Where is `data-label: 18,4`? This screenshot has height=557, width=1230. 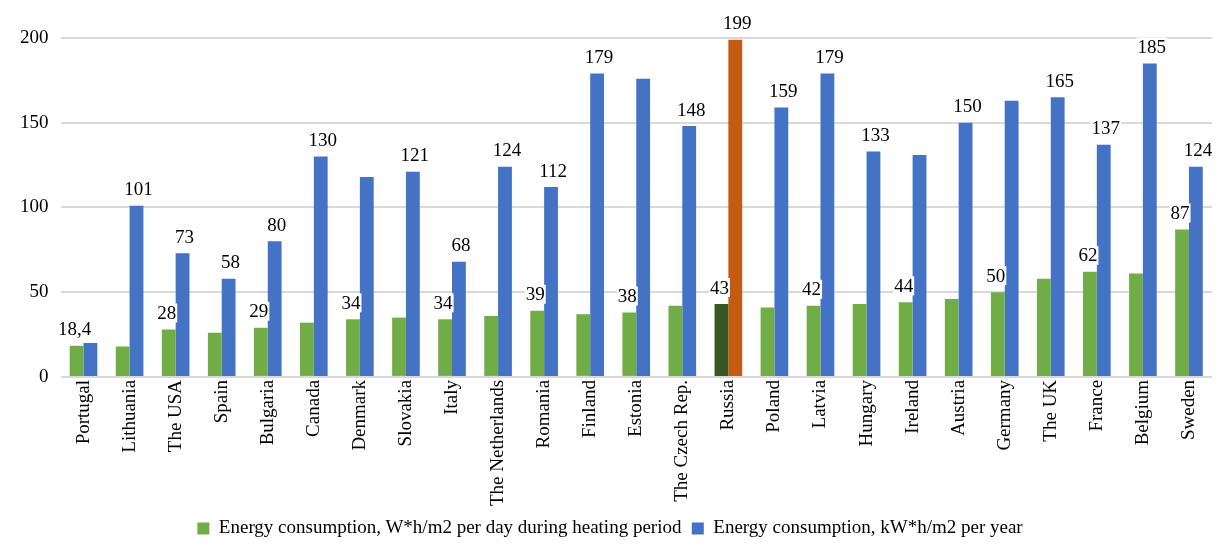
data-label: 18,4 is located at coordinates (75, 329).